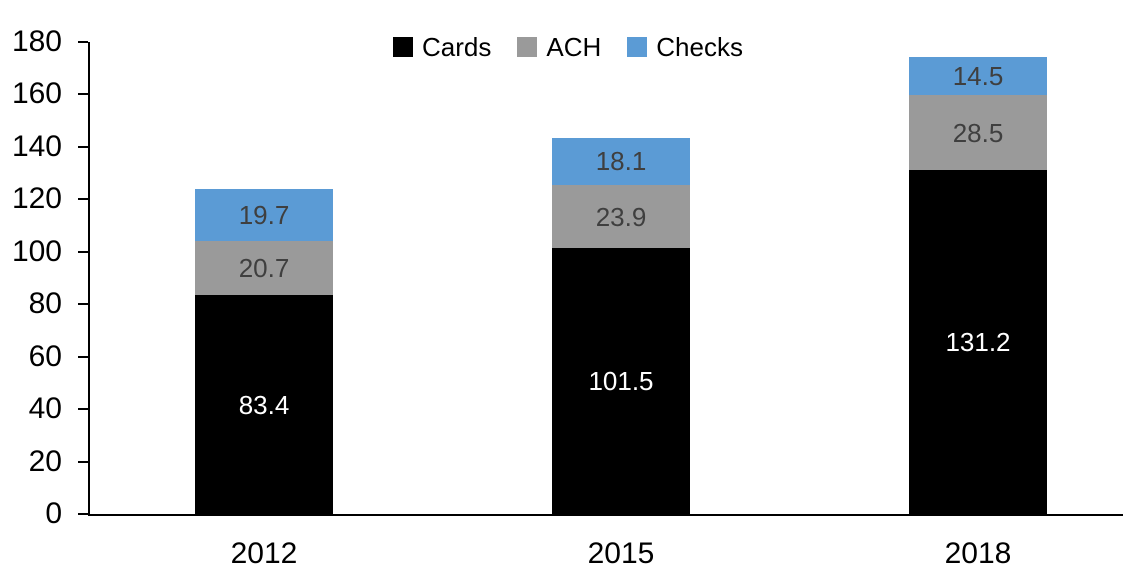  I want to click on legend-item-ach: ACH, so click(559, 47).